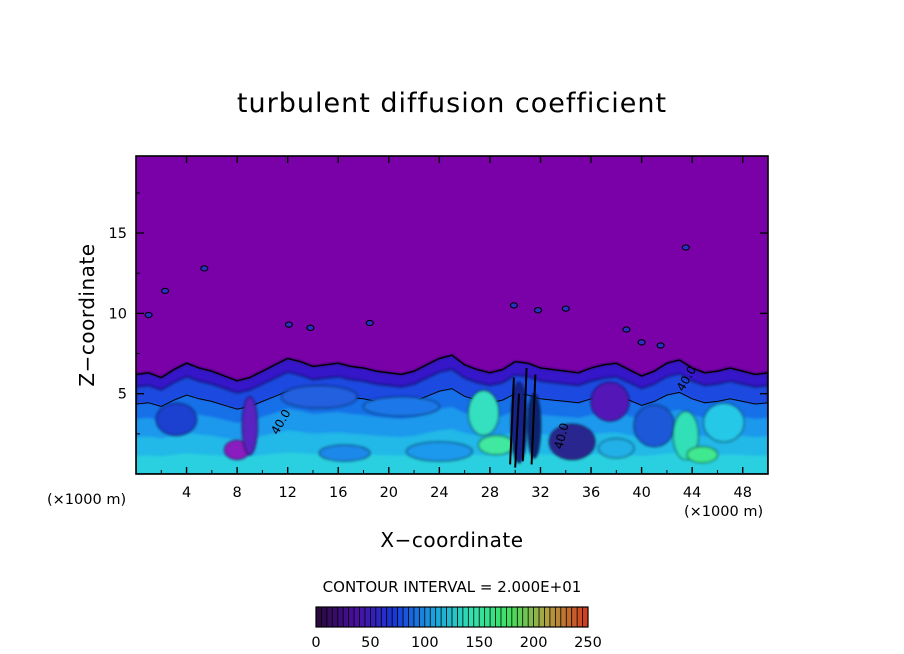  What do you see at coordinates (287, 493) in the screenshot?
I see `x-tick-label: 12` at bounding box center [287, 493].